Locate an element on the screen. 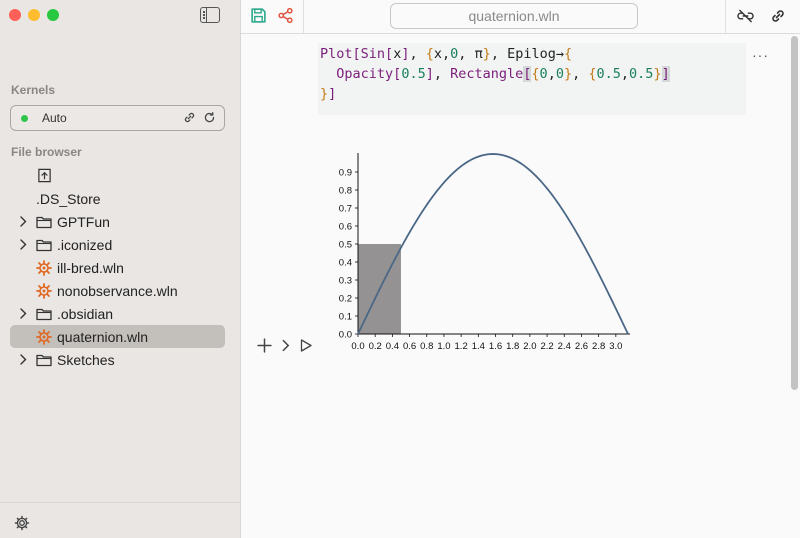 The width and height of the screenshot is (800, 538). toolbar: quaternion.wln is located at coordinates (520, 17).